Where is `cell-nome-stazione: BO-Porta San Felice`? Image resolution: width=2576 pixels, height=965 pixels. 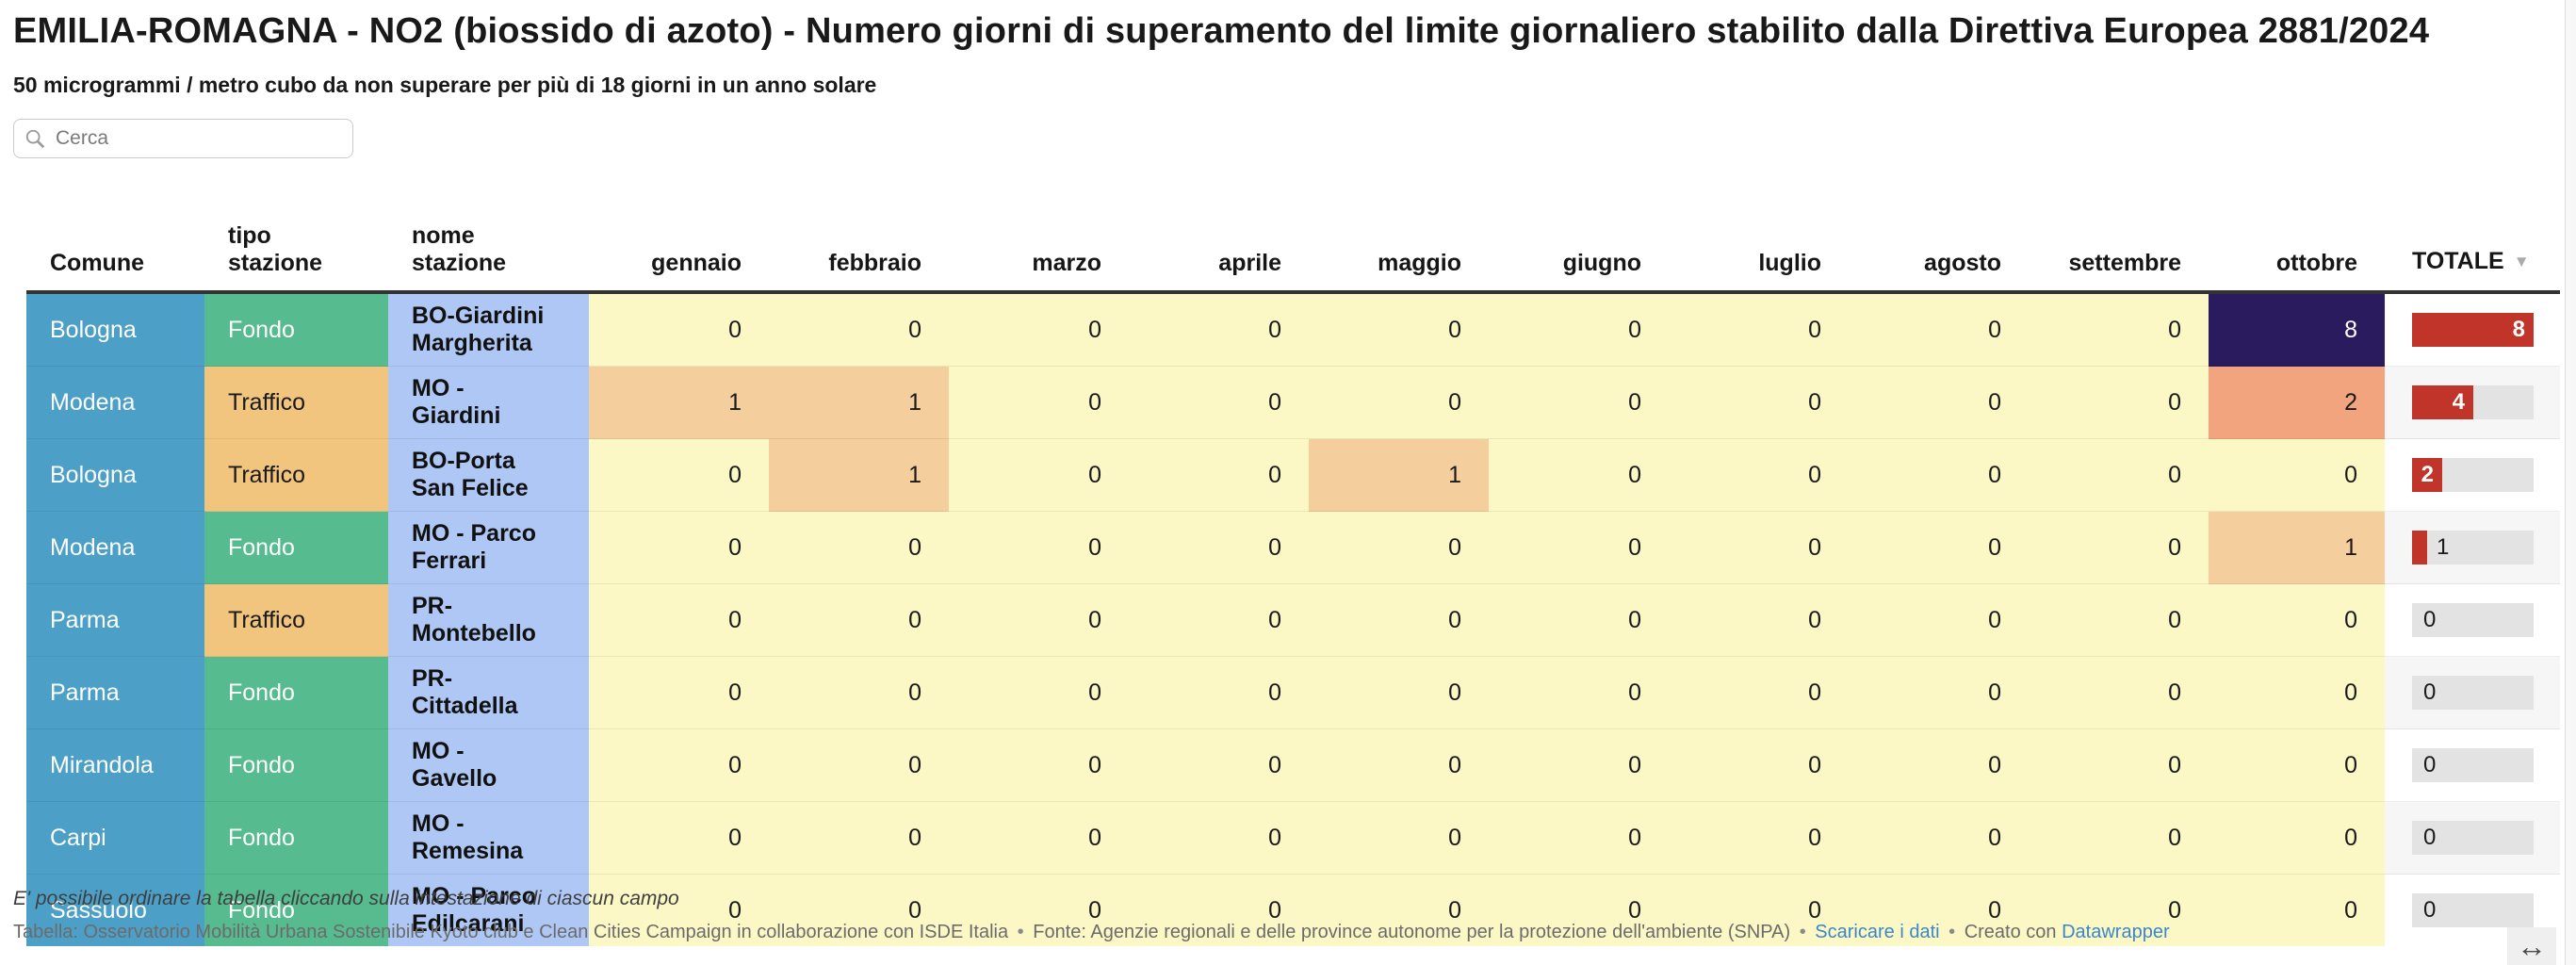
cell-nome-stazione: BO-Porta San Felice is located at coordinates (488, 475).